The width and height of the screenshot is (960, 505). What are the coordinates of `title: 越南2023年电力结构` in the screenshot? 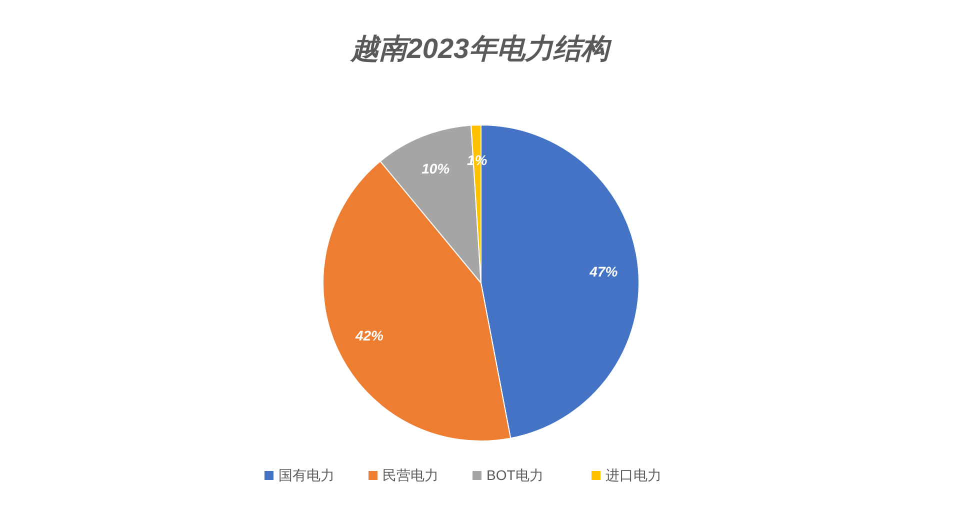 It's located at (480, 48).